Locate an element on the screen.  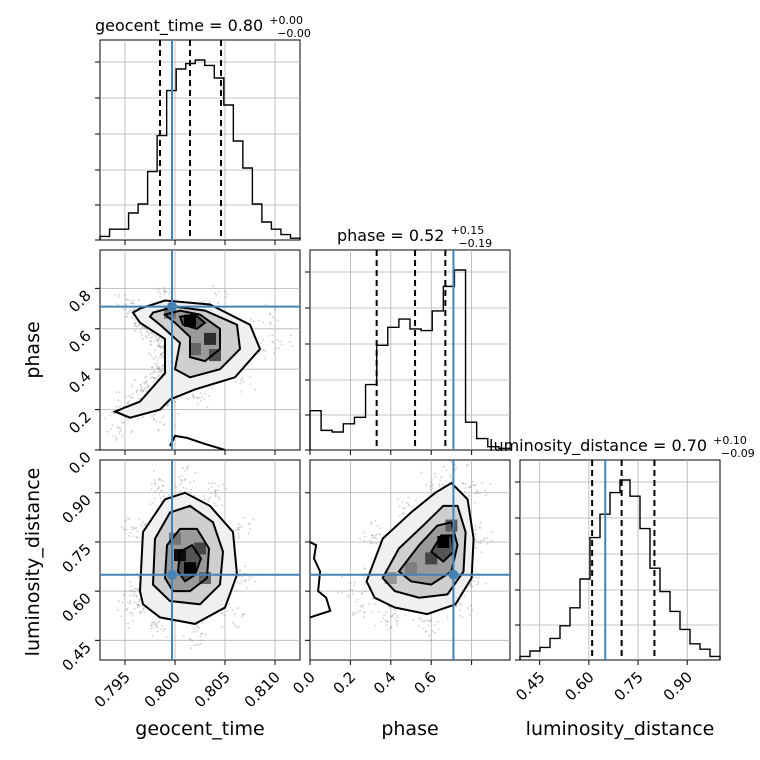
x-tick-label-luminosity-distance: 0.60 is located at coordinates (579, 686).